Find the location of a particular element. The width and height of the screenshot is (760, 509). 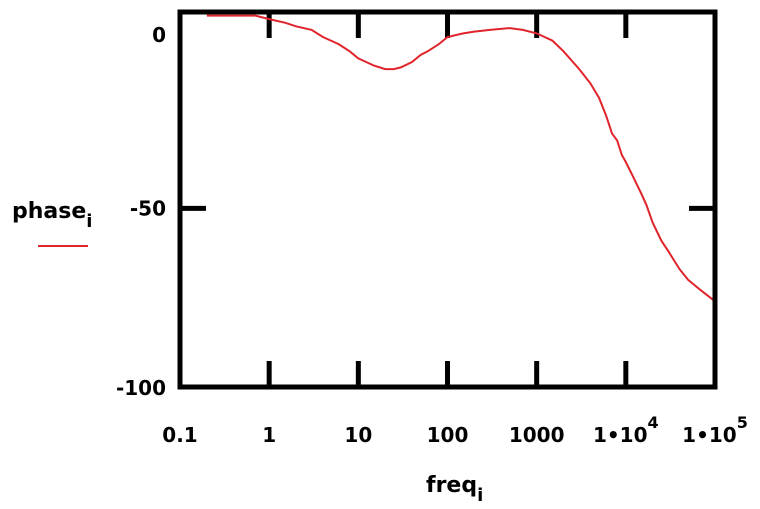

legend-label: phasei is located at coordinates (52, 215).